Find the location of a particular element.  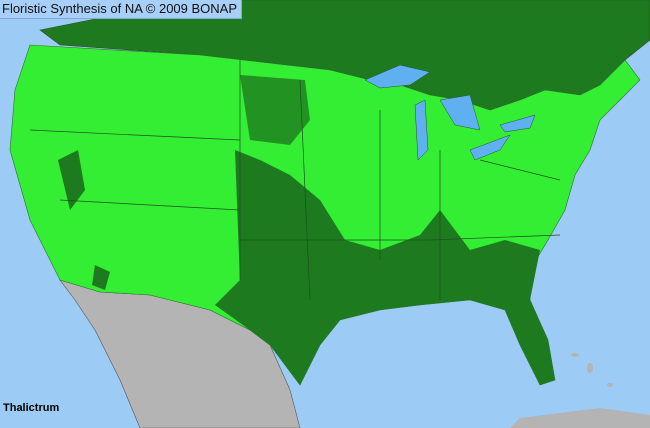

cuba-region is located at coordinates (580, 418).